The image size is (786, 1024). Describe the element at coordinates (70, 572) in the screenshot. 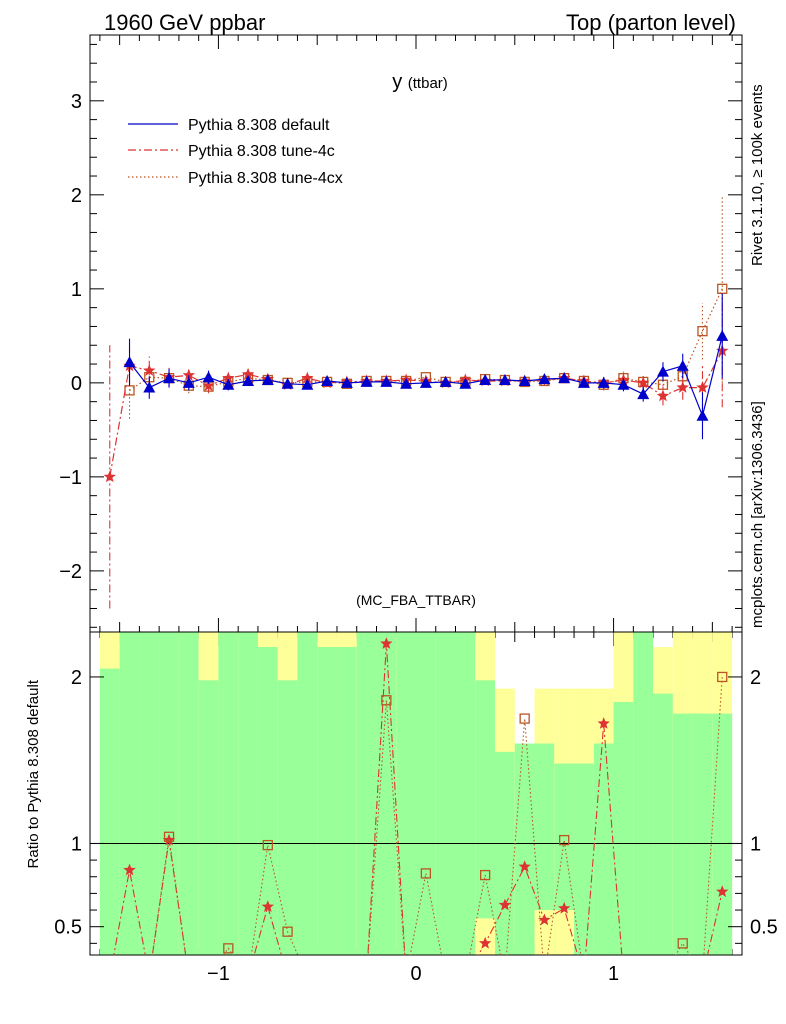

I see `y-tick-label: −2` at that location.